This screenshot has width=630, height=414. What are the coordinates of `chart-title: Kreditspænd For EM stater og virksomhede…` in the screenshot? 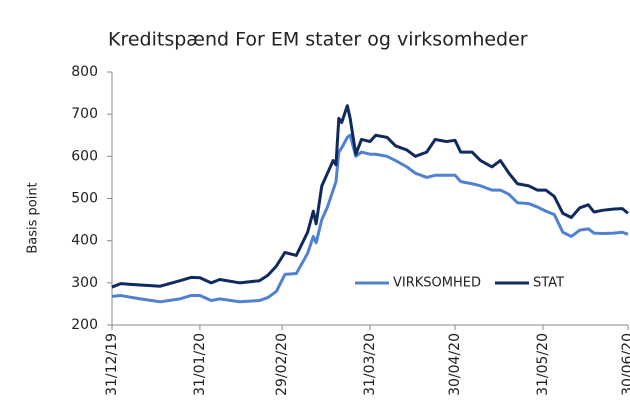 It's located at (318, 40).